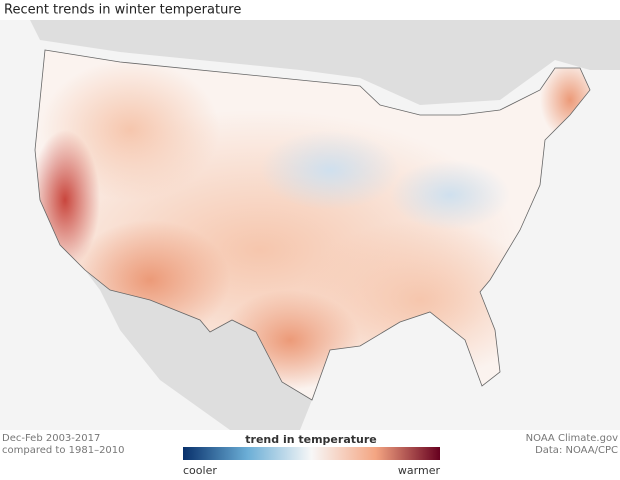  What do you see at coordinates (310, 439) in the screenshot?
I see `legend-title: trend in temperature` at bounding box center [310, 439].